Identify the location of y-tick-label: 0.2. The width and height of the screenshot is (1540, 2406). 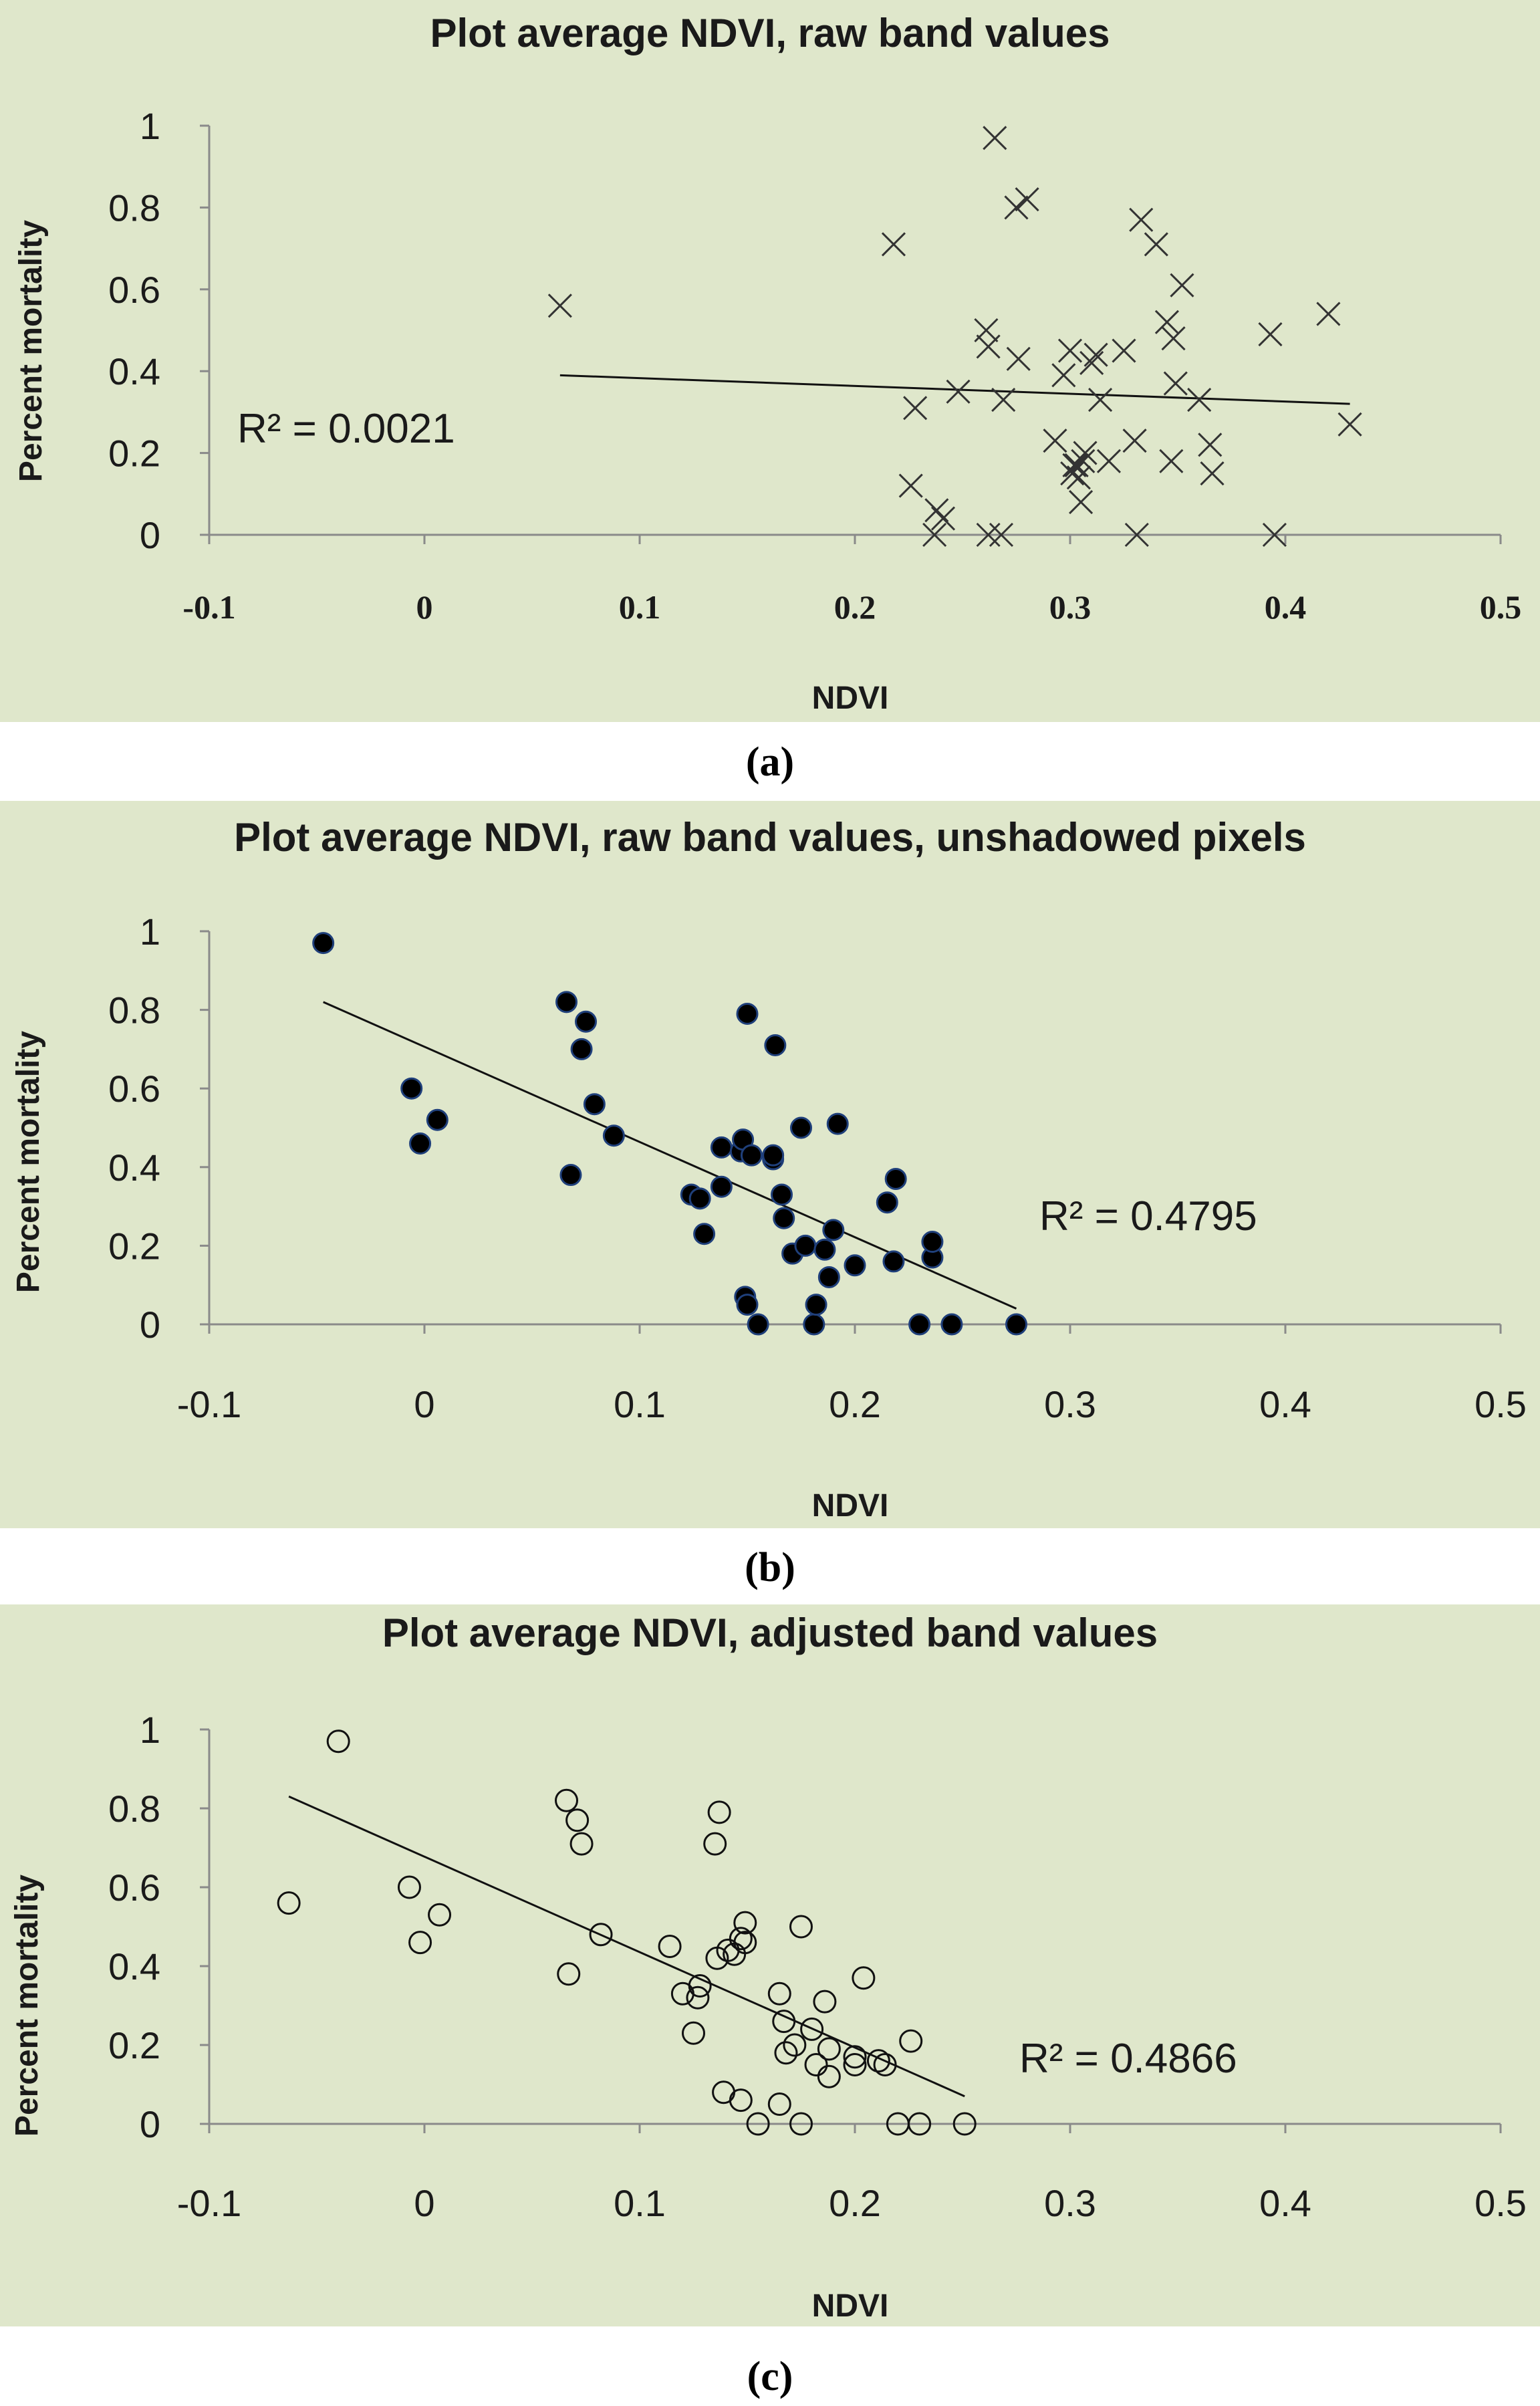
(134, 454).